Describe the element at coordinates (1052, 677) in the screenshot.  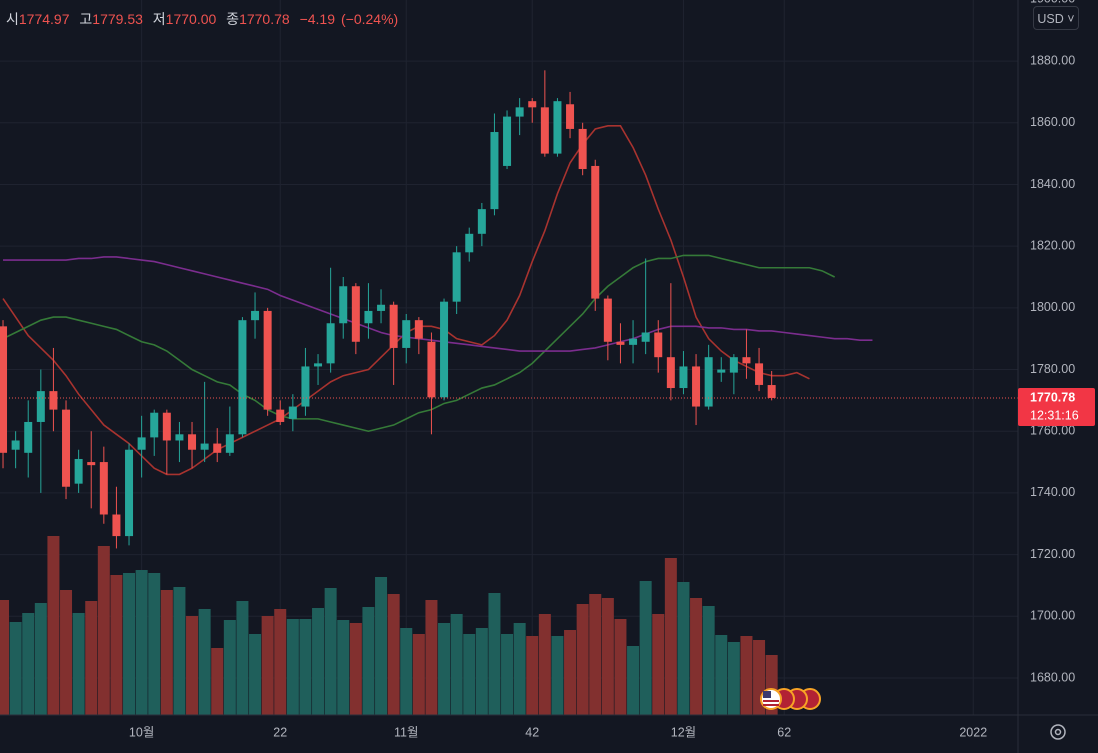
I see `y-tick-label: 1680.00` at that location.